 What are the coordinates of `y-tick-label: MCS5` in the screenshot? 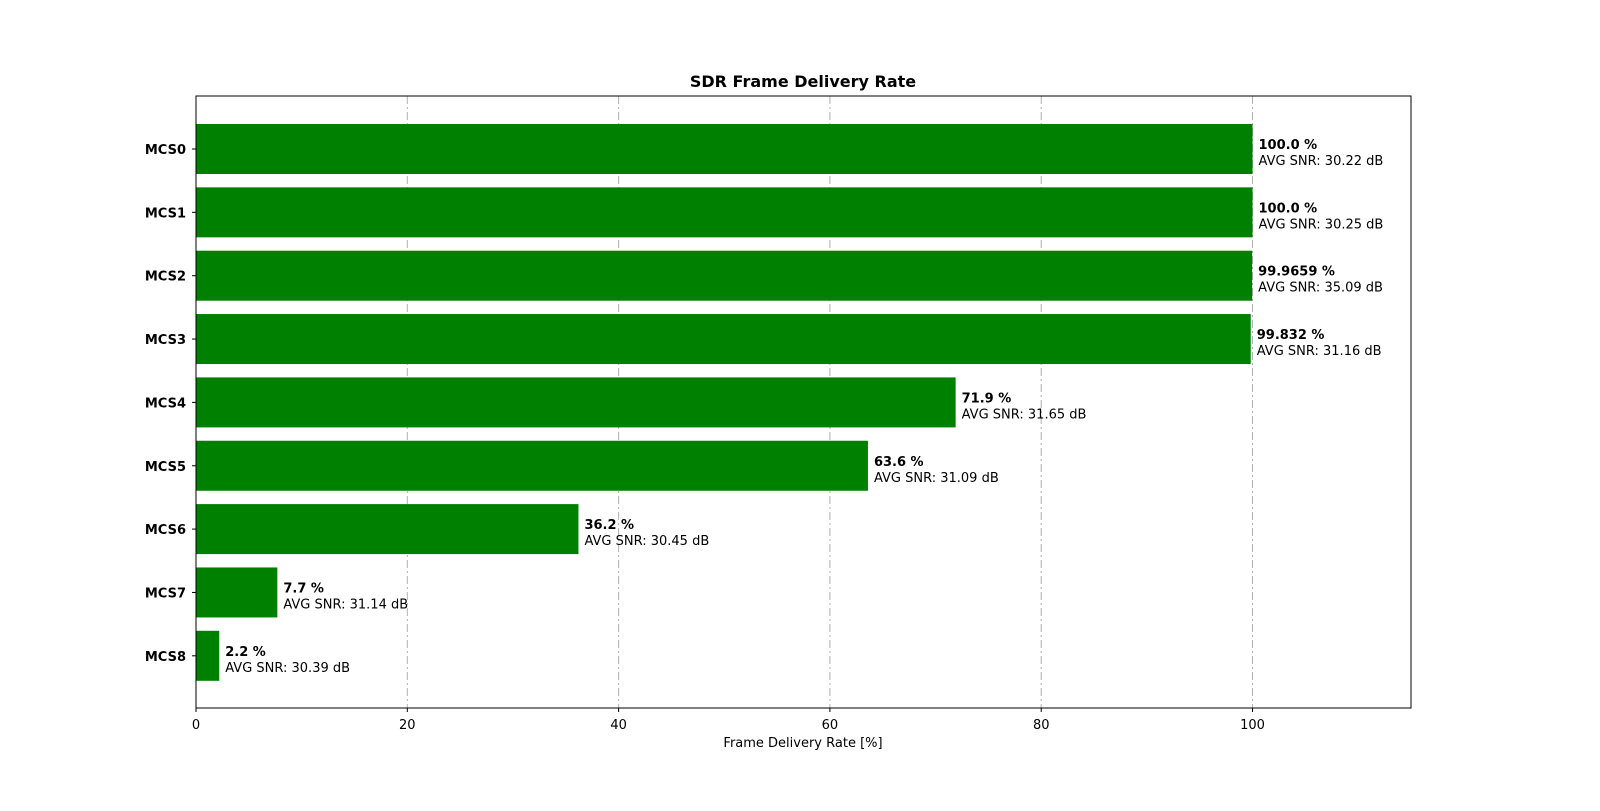 It's located at (165, 467).